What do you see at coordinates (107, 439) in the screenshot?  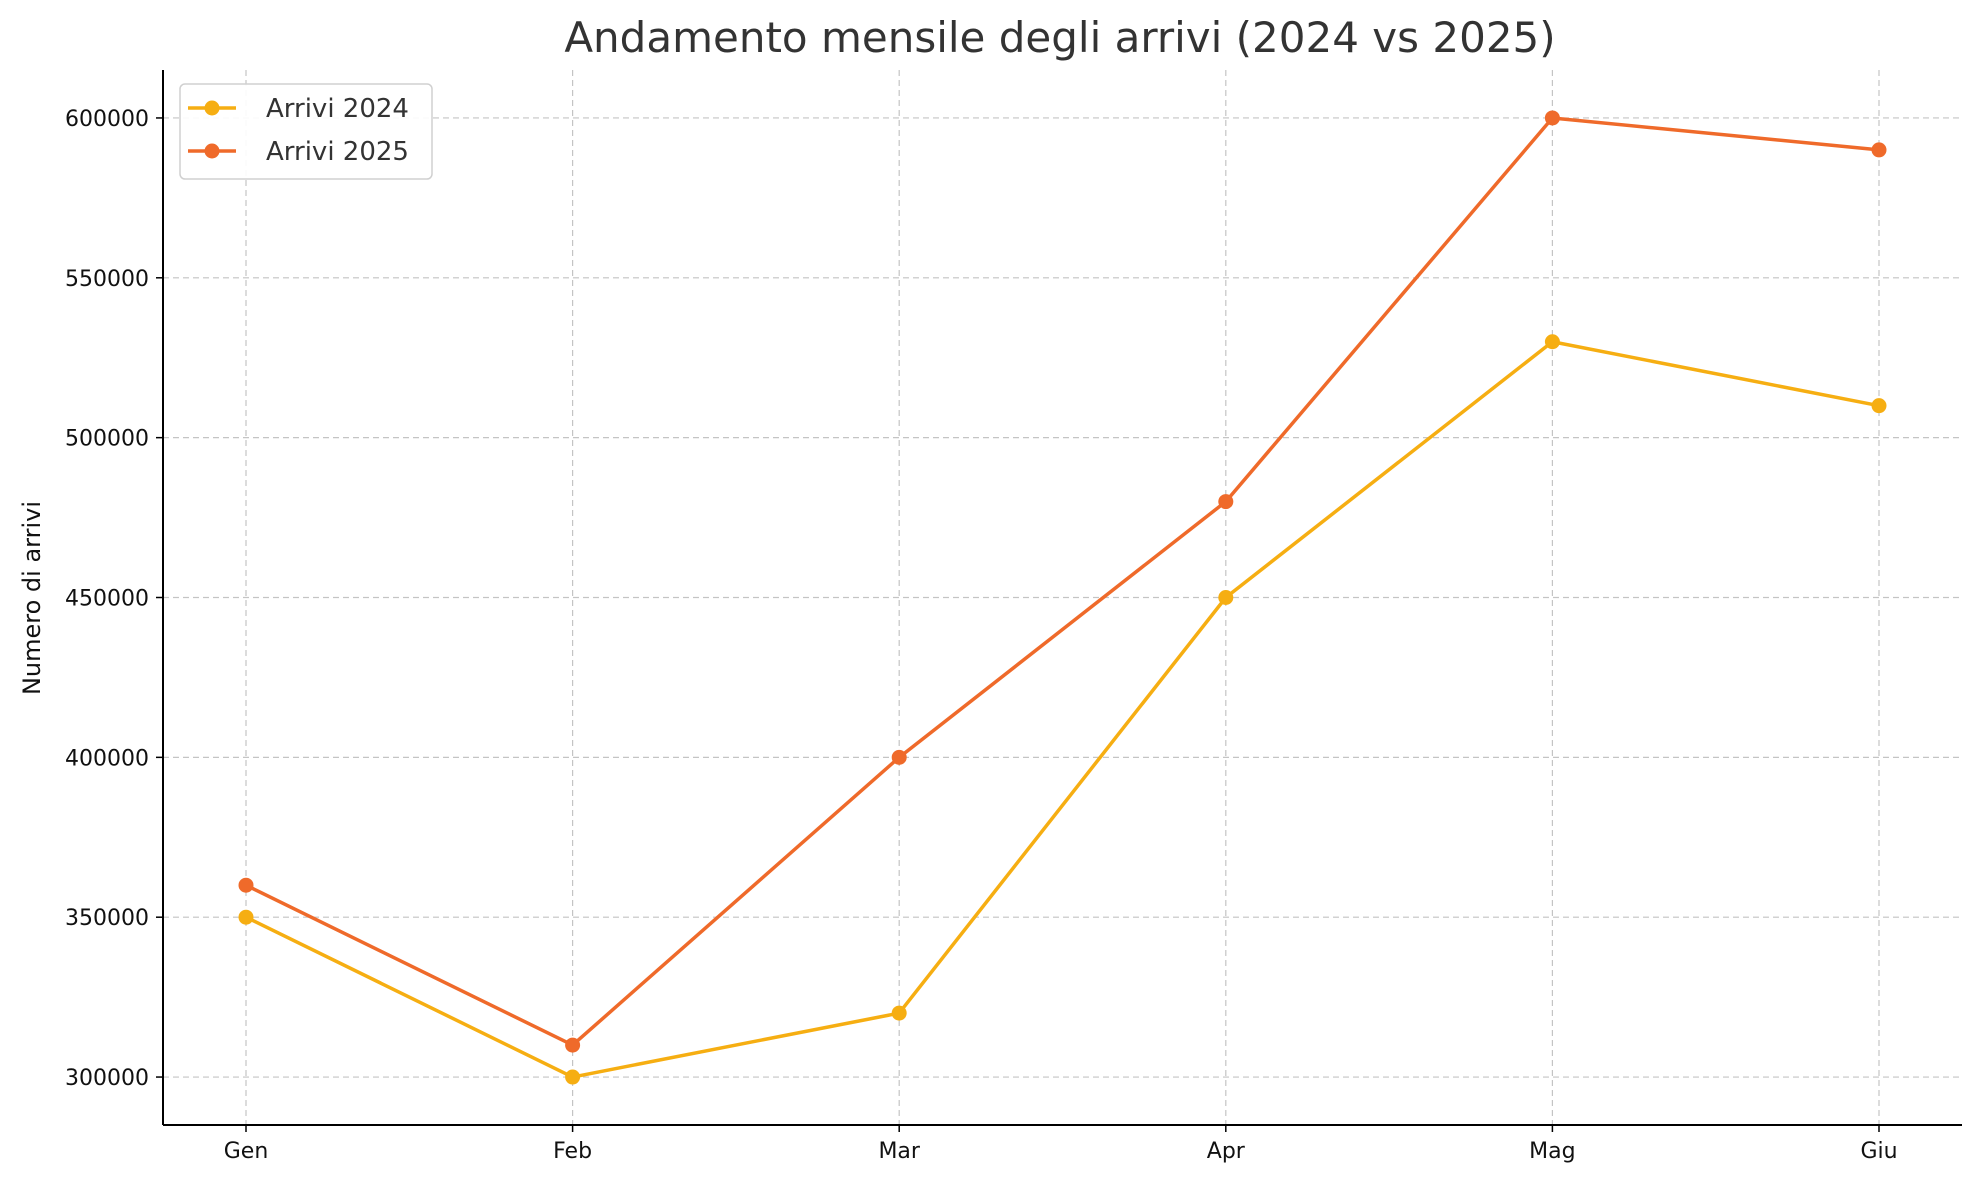 I see `y-tick-label-500000: 500000` at bounding box center [107, 439].